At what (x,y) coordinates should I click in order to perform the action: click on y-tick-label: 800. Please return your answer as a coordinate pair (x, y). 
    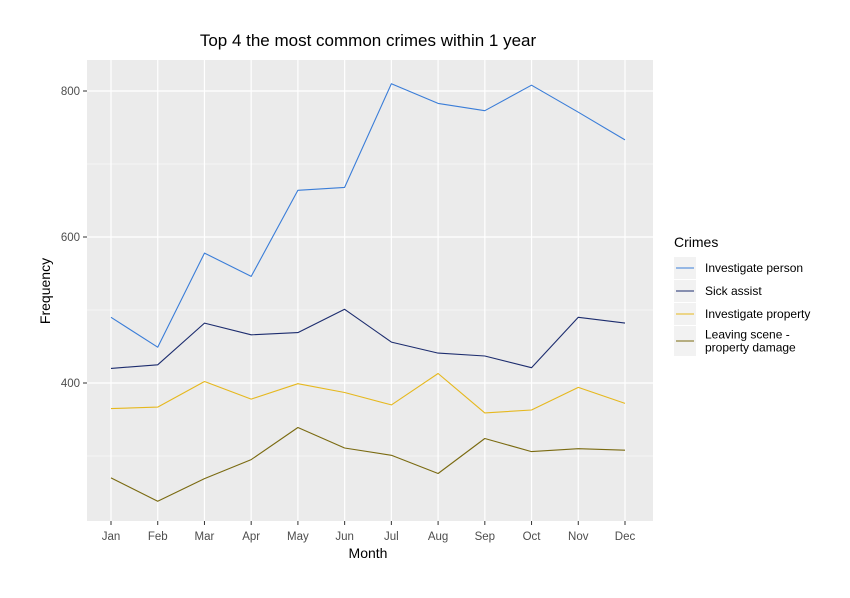
    Looking at the image, I should click on (70, 92).